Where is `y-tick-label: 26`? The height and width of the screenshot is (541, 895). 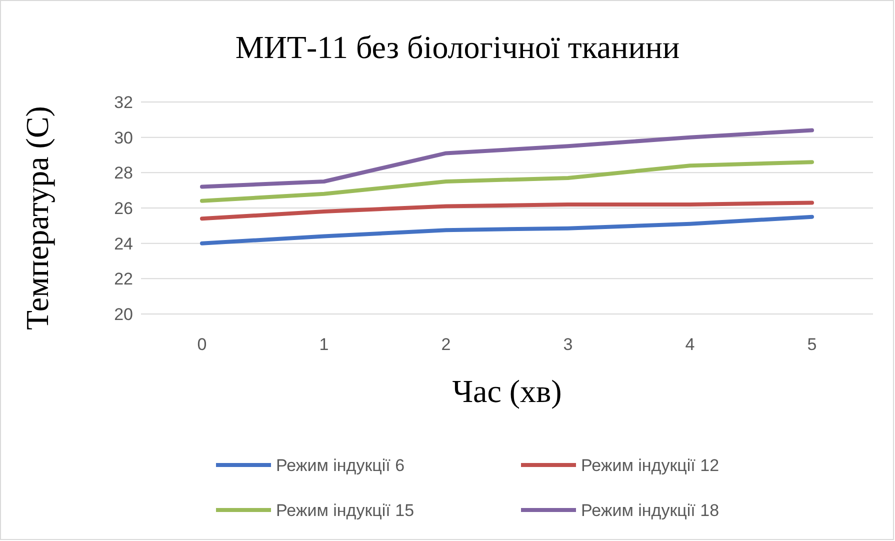 y-tick-label: 26 is located at coordinates (123, 208).